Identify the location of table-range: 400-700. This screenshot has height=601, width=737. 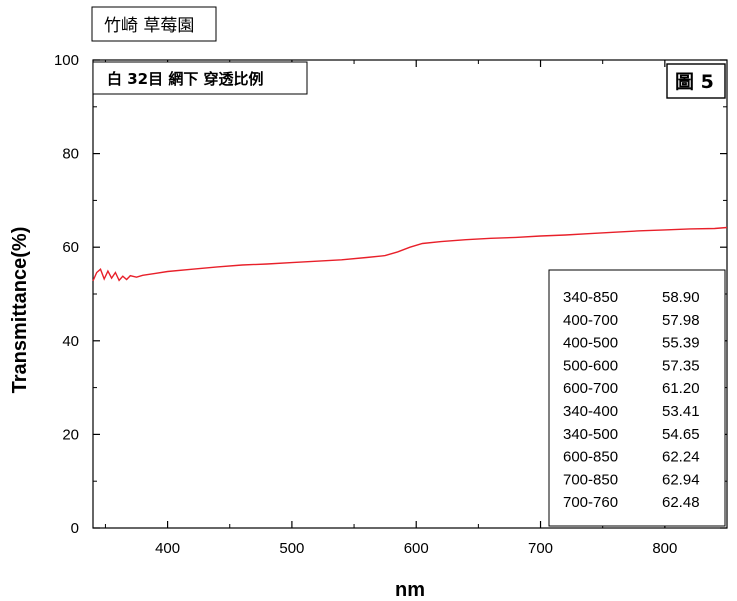
(590, 320).